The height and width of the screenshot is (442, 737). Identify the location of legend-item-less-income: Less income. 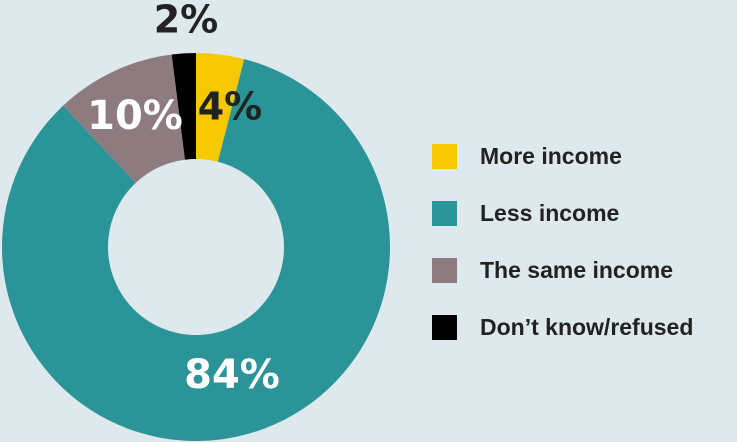
(562, 213).